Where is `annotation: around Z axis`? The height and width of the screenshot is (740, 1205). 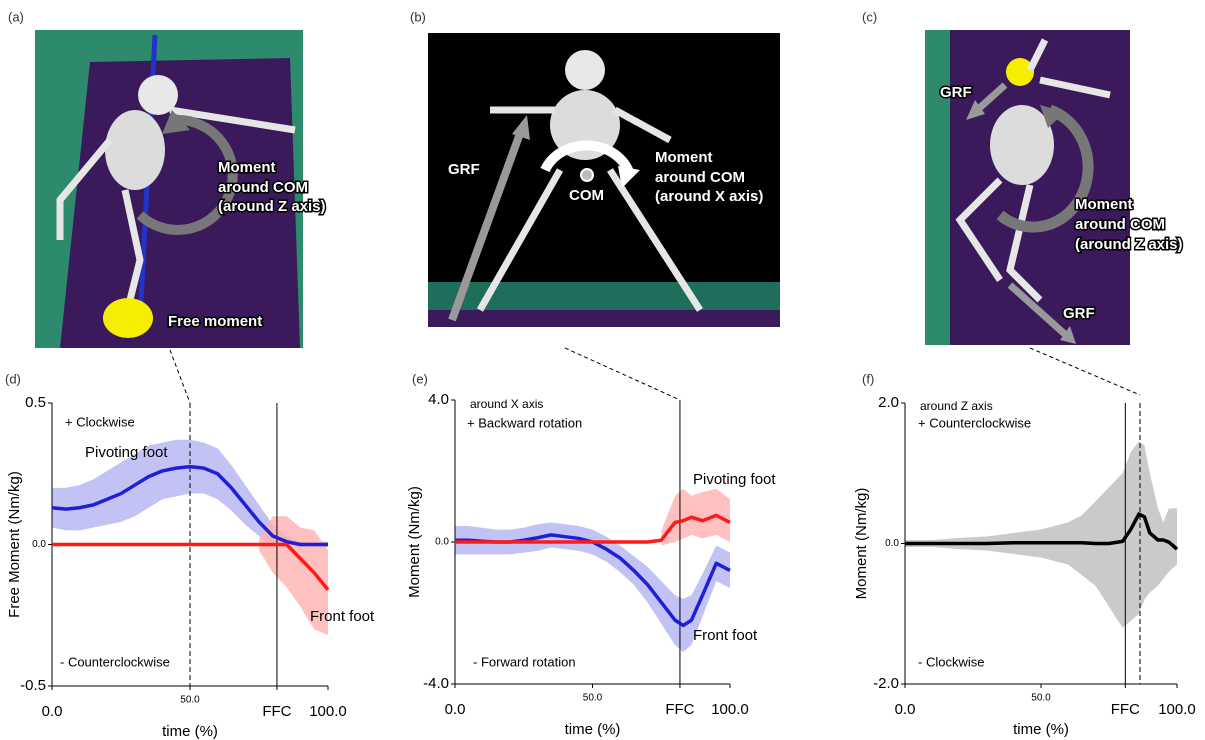
annotation: around Z axis is located at coordinates (956, 406).